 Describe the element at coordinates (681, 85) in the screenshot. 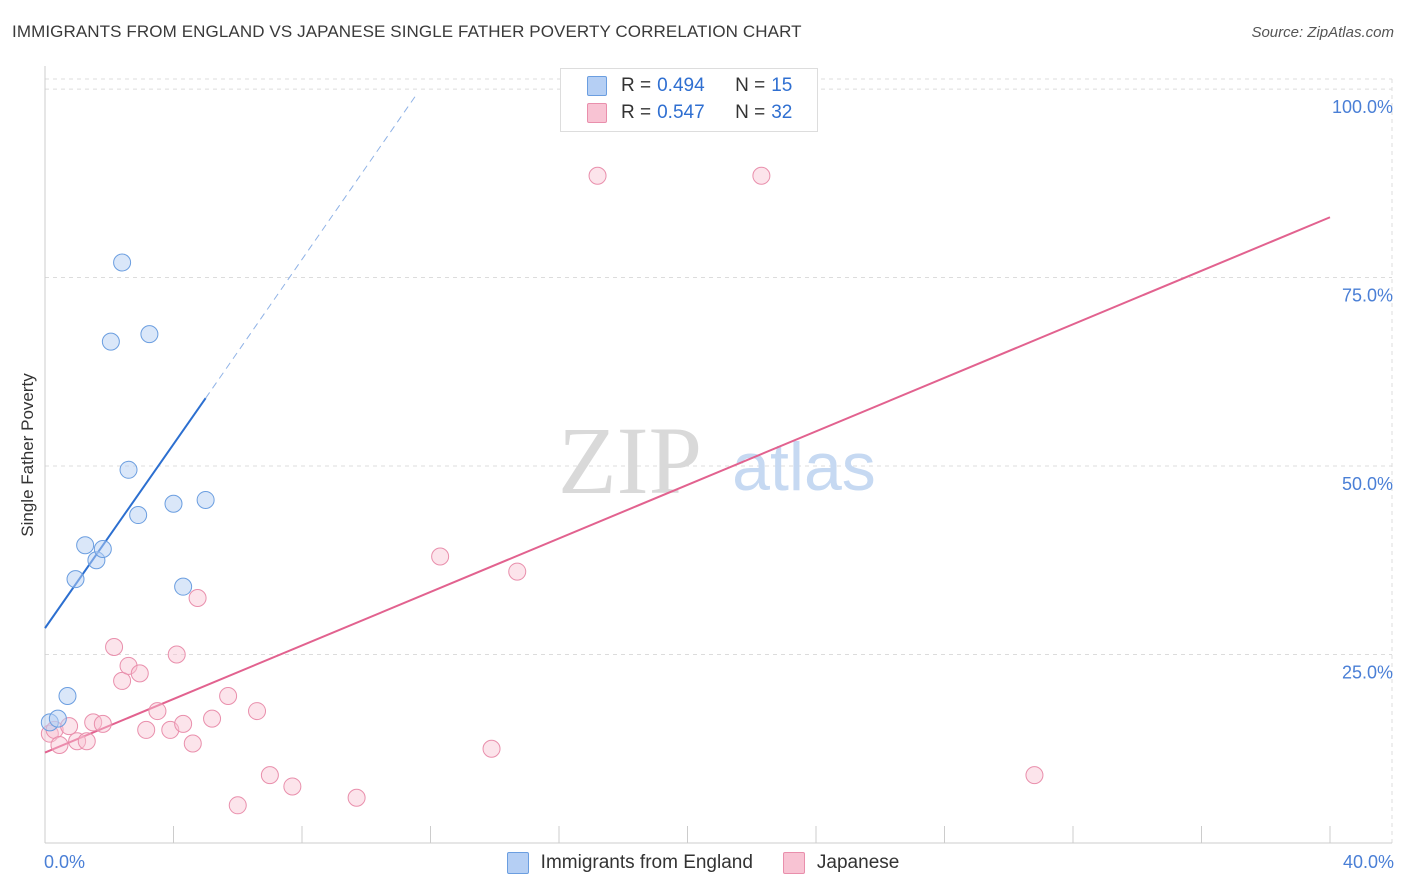

I see `england-r-value: 0.494` at that location.